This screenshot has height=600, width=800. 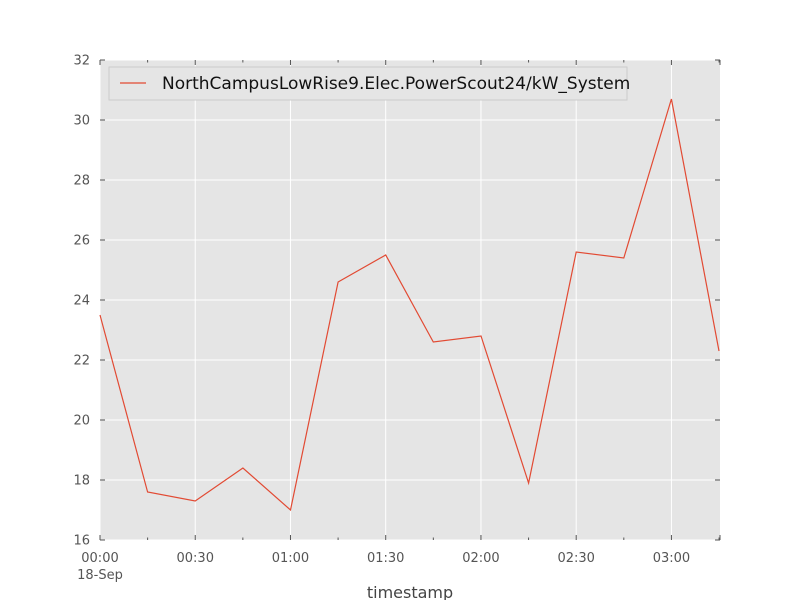 What do you see at coordinates (81, 361) in the screenshot?
I see `y-tick-label: 22` at bounding box center [81, 361].